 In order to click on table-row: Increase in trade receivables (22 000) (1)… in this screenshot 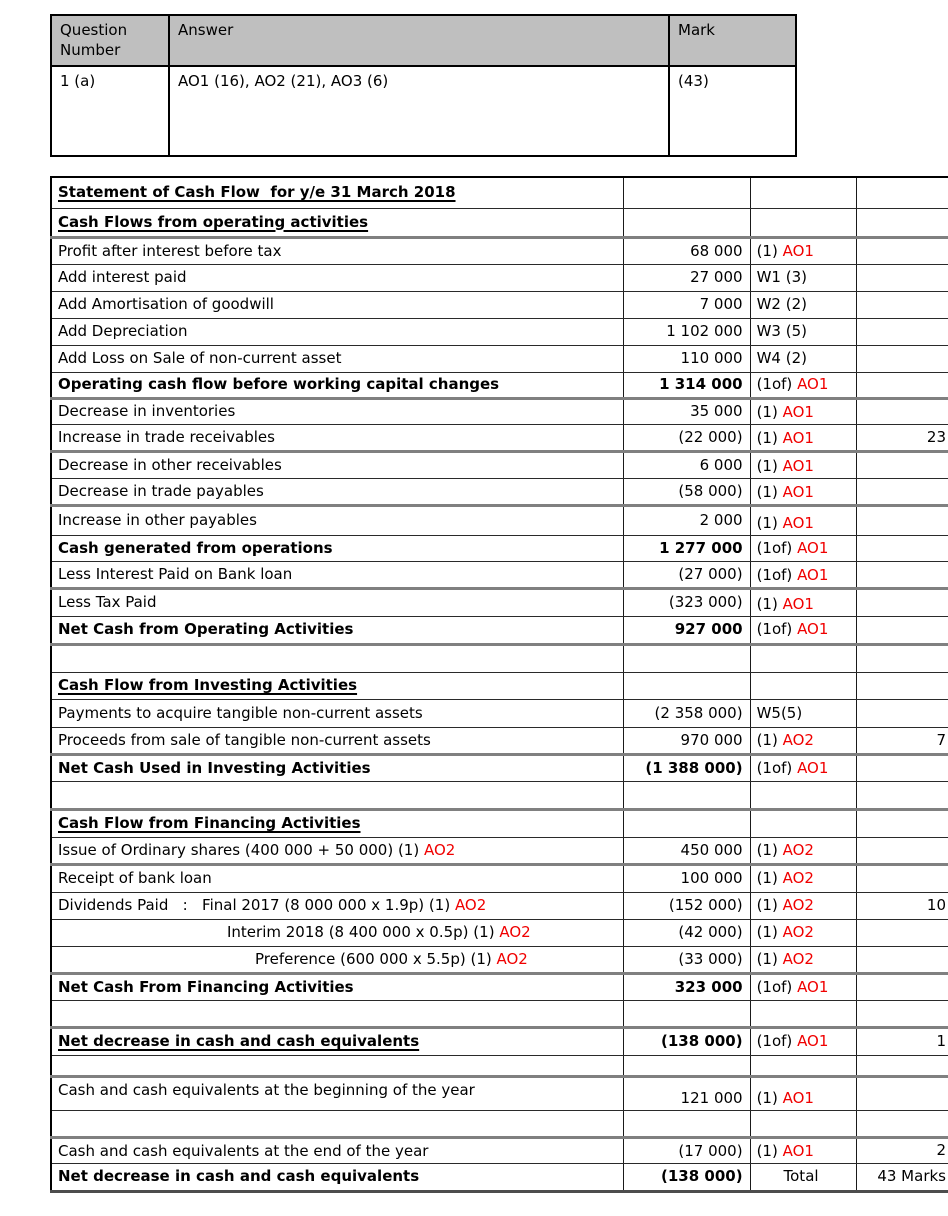, I will do `click(499, 438)`.